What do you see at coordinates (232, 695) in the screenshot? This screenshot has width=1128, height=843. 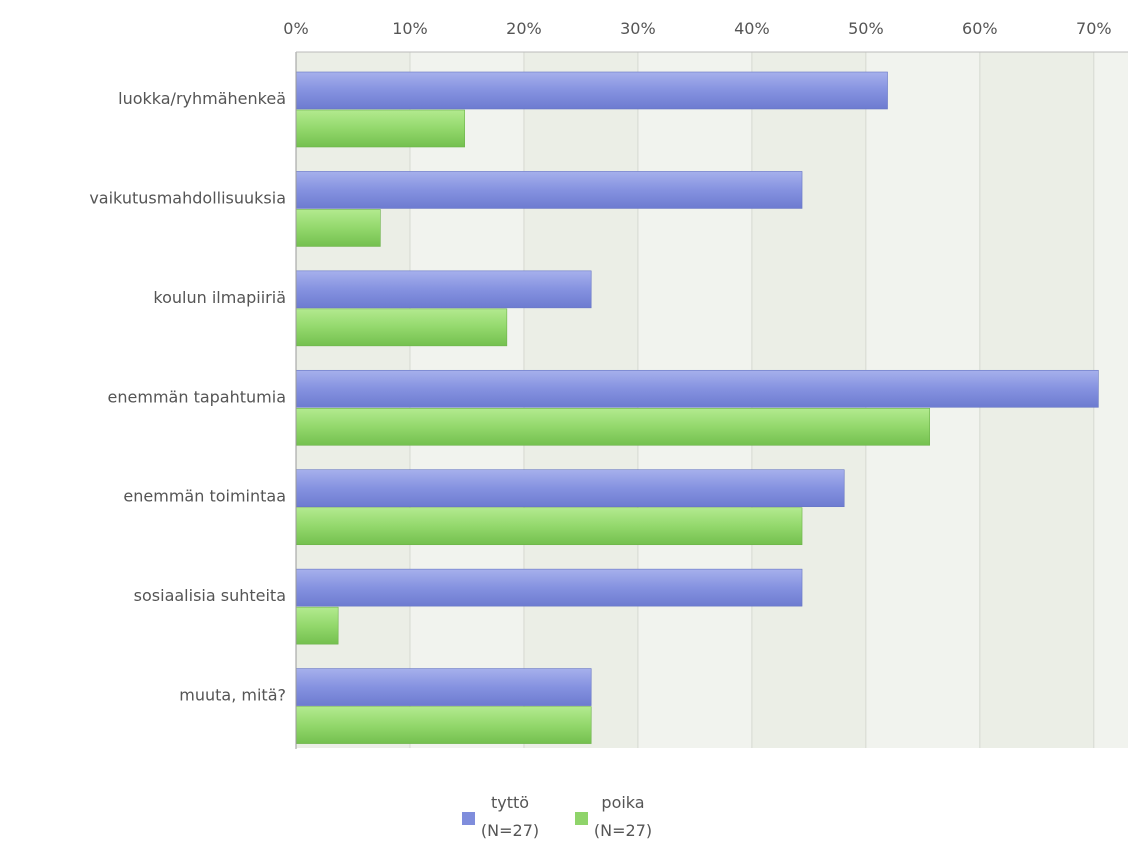 I see `category-label: muuta, mitä?` at bounding box center [232, 695].